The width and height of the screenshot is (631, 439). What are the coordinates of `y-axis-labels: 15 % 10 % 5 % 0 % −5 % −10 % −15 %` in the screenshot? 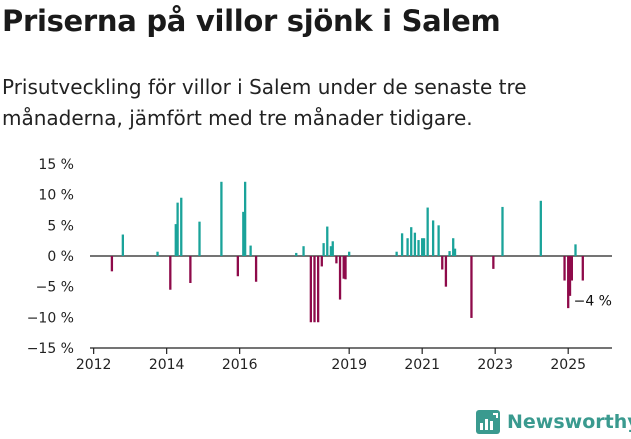 It's located at (50, 257).